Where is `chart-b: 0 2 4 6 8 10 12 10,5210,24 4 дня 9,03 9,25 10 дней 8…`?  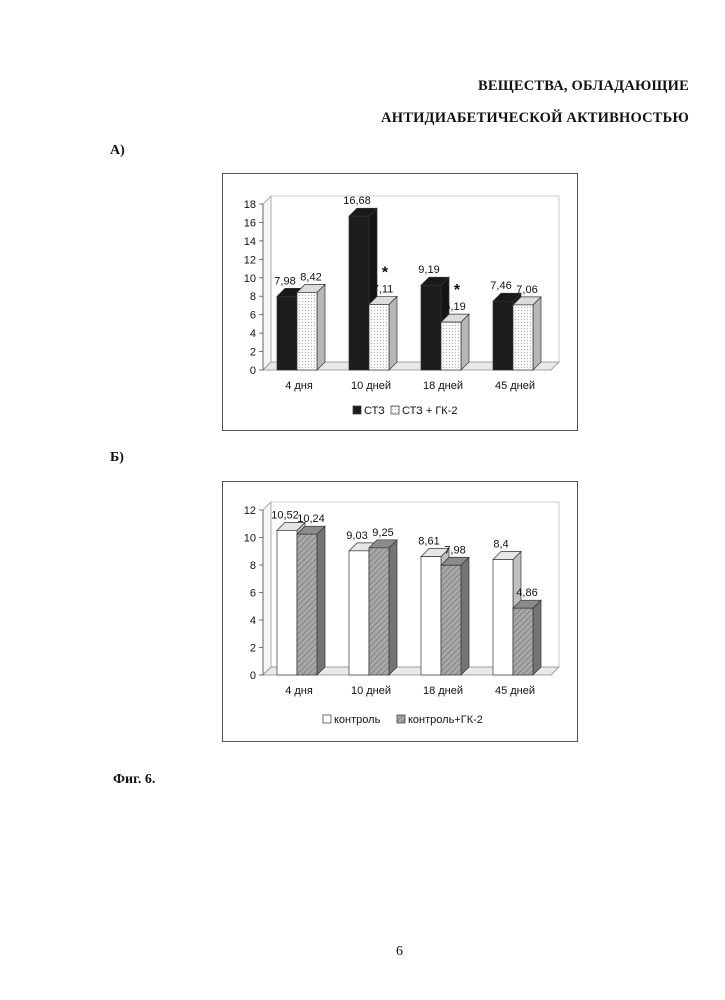 chart-b: 0 2 4 6 8 10 12 10,5210,24 4 дня 9,03 9,25 10 дней 8… is located at coordinates (400, 611).